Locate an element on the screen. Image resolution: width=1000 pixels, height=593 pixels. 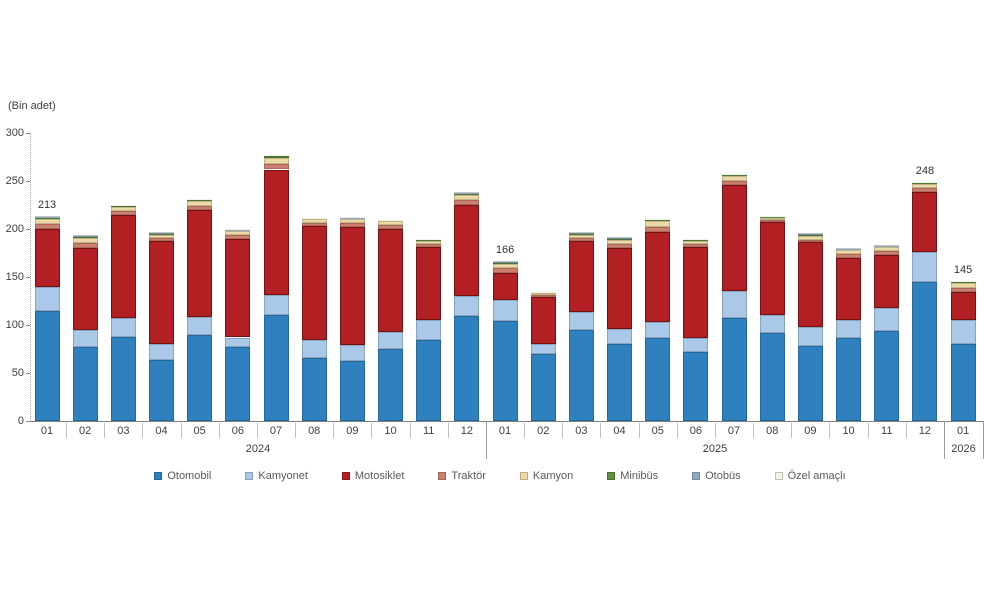
x-tick-label: 01 is located at coordinates (505, 431).